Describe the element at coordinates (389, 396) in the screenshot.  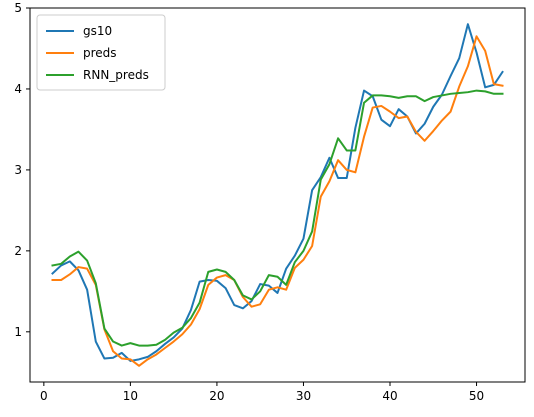
I see `x-tick-label: 40` at that location.